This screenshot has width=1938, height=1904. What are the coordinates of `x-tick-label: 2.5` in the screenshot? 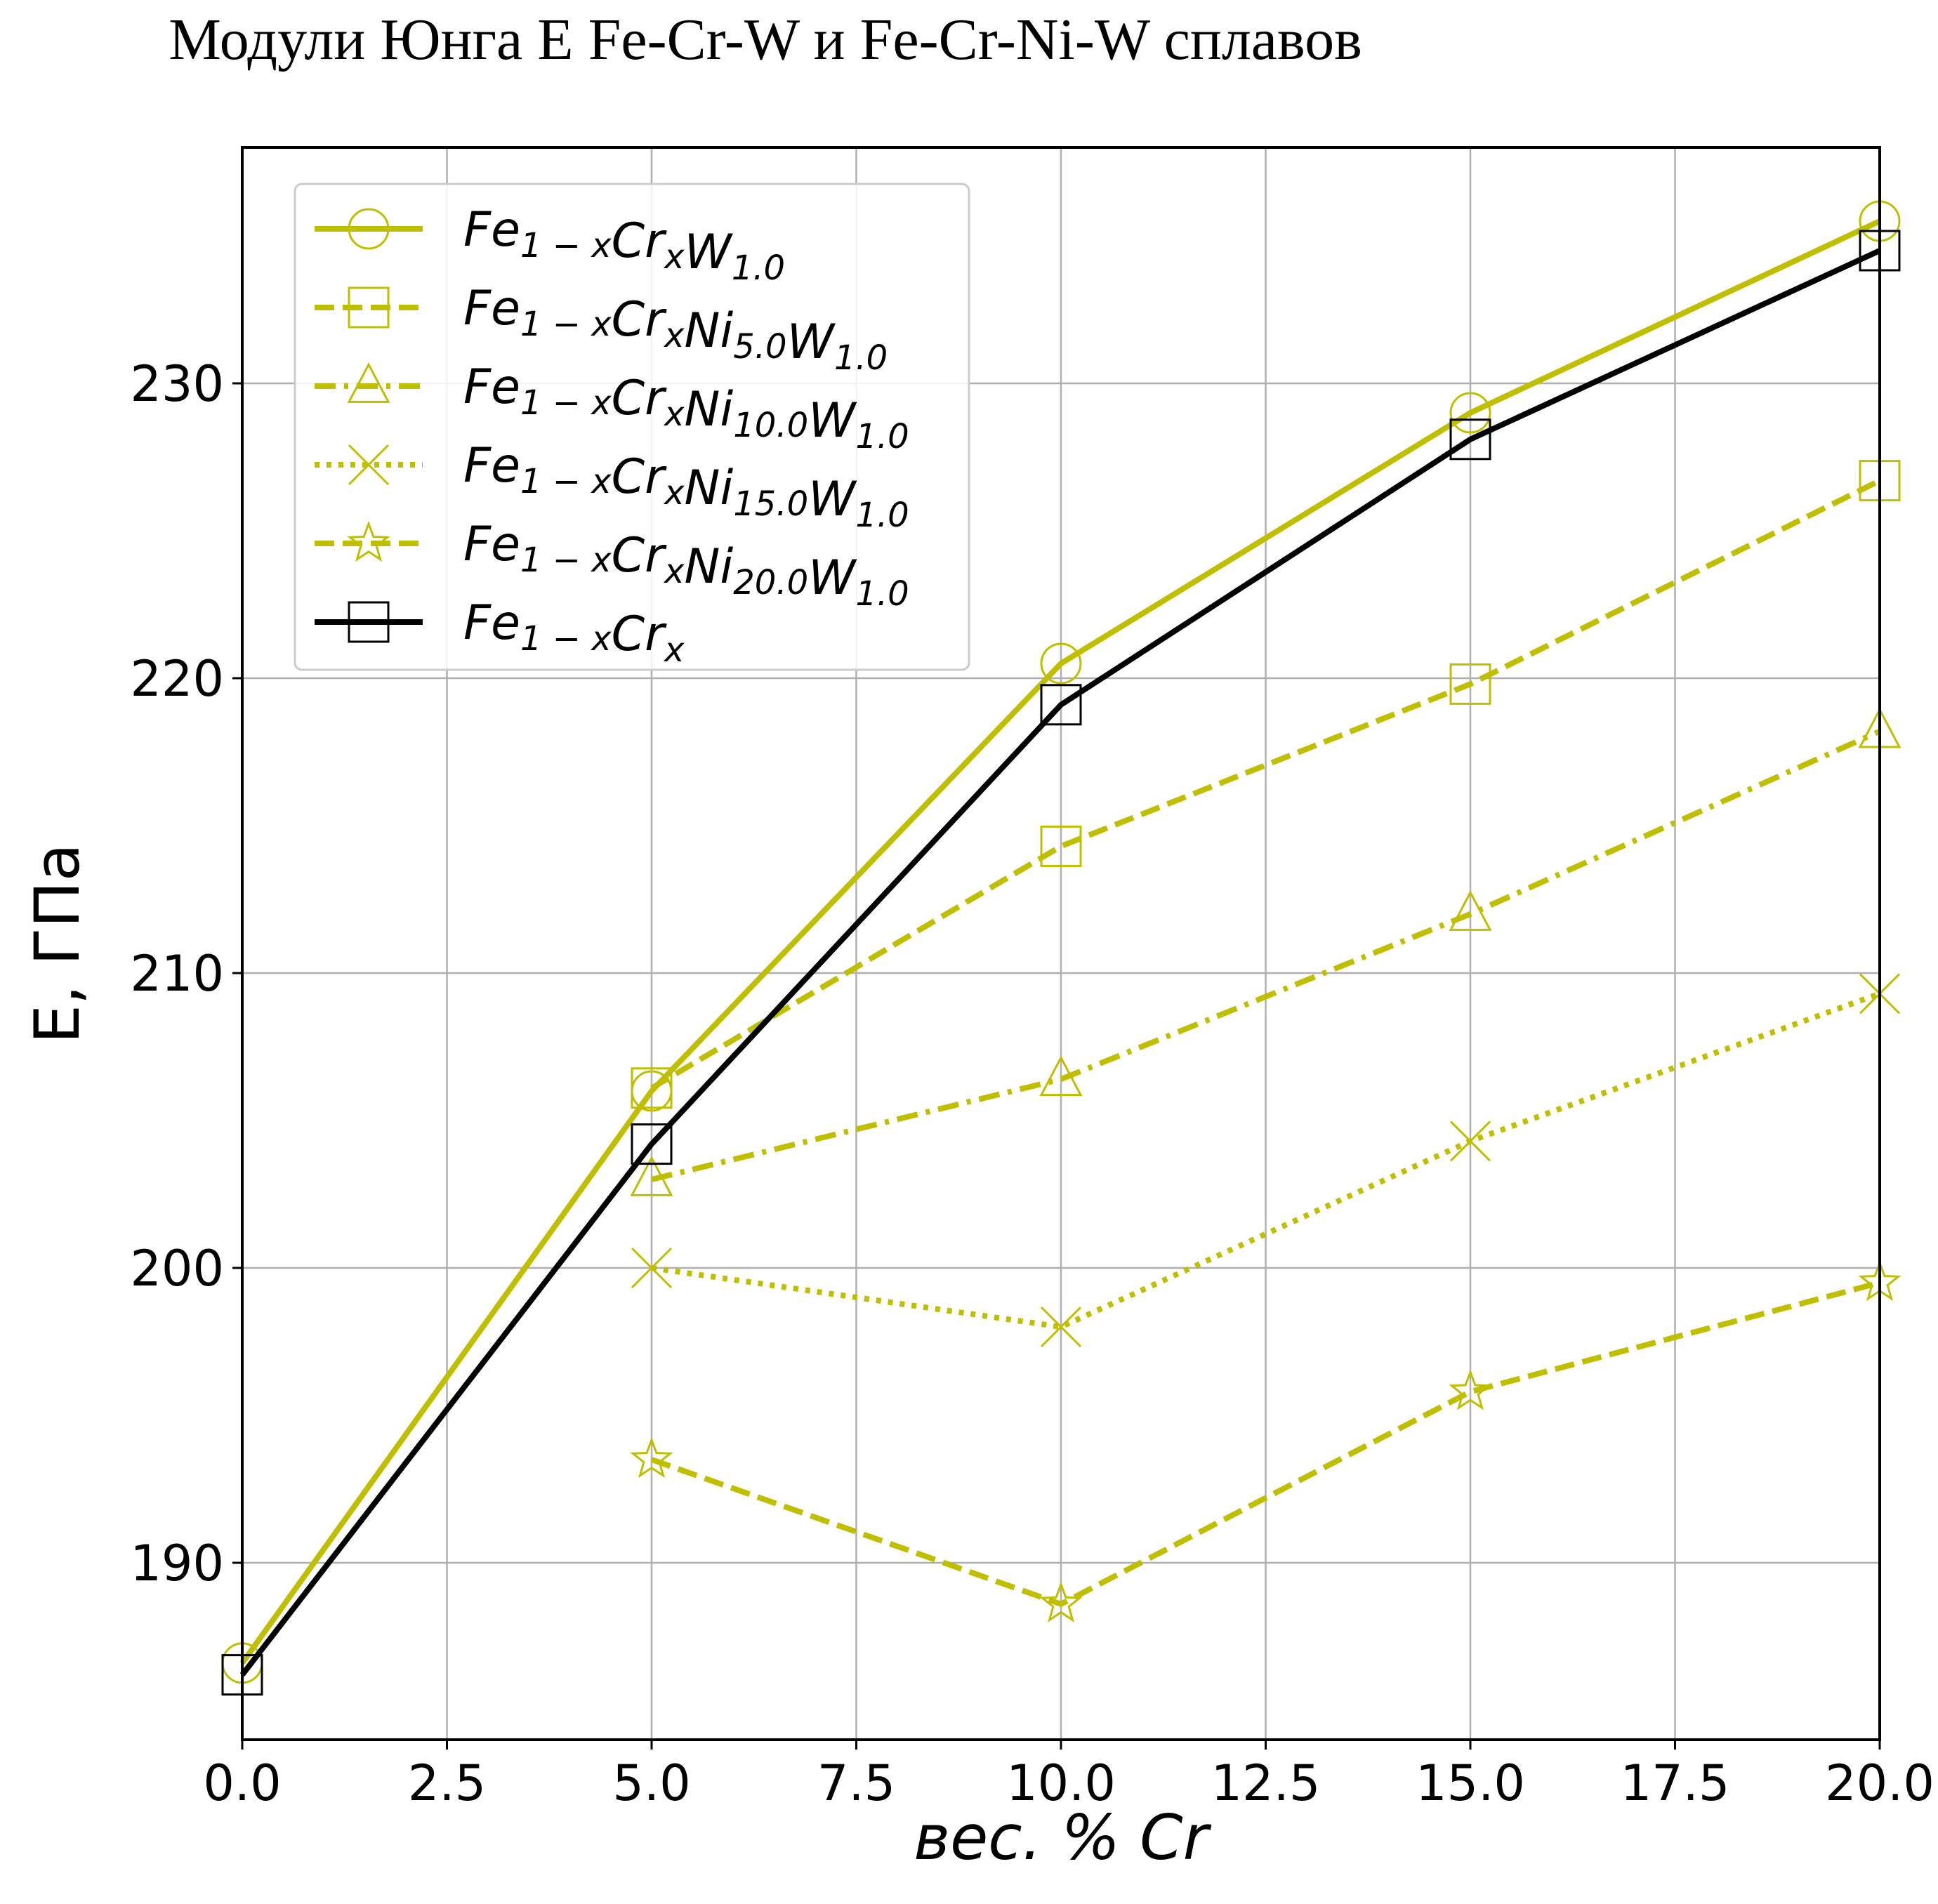 It's located at (447, 1783).